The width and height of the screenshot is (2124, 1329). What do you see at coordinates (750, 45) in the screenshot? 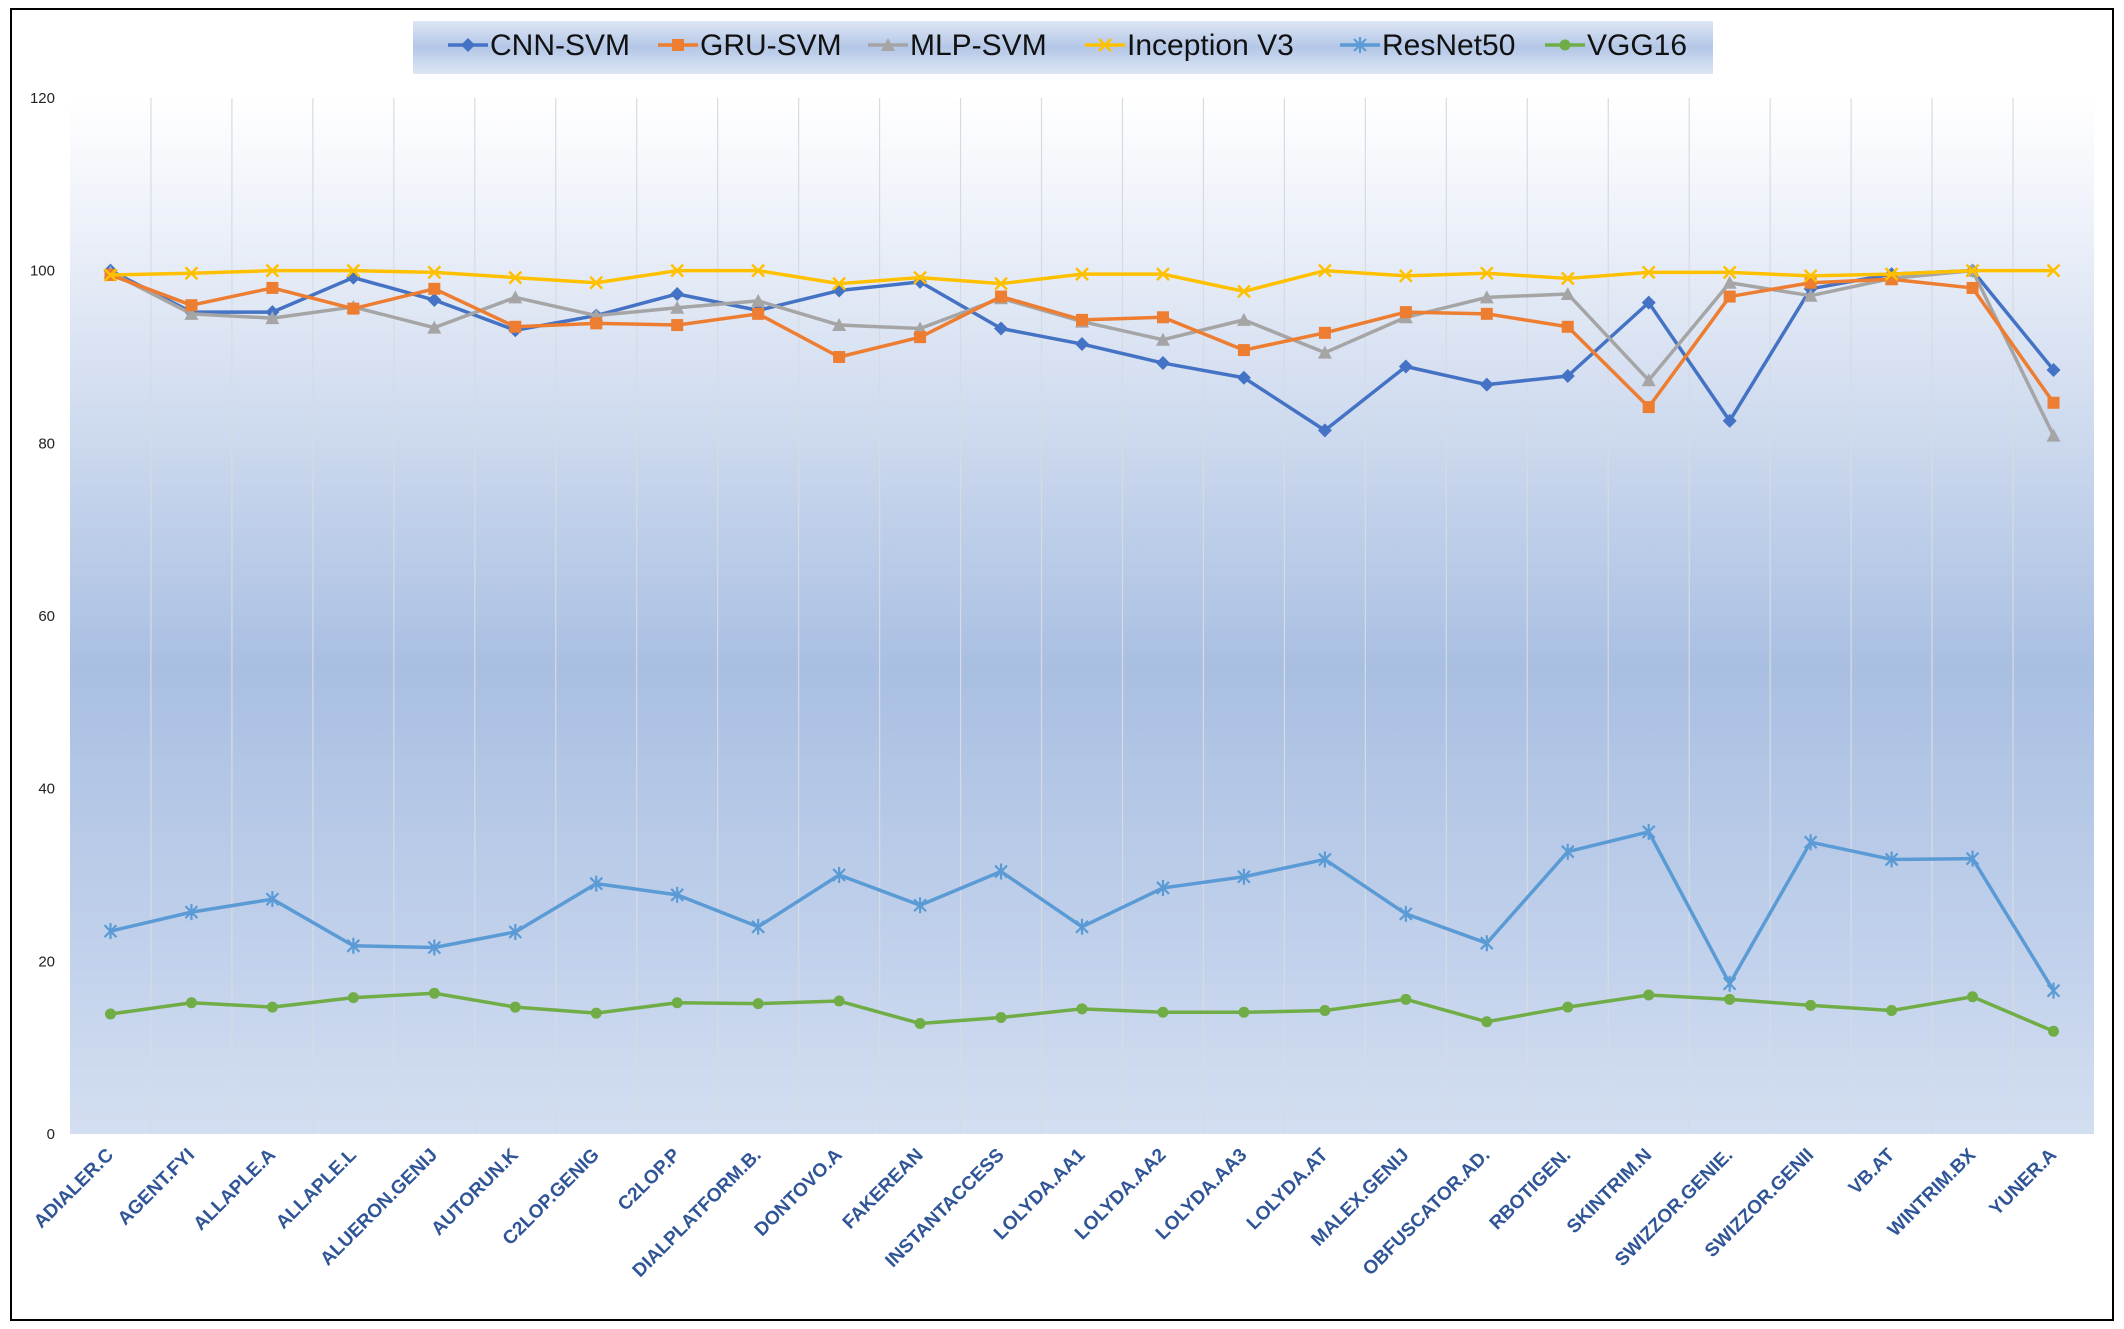
I see `legend-item-gru-svm: GRU-SVM` at bounding box center [750, 45].